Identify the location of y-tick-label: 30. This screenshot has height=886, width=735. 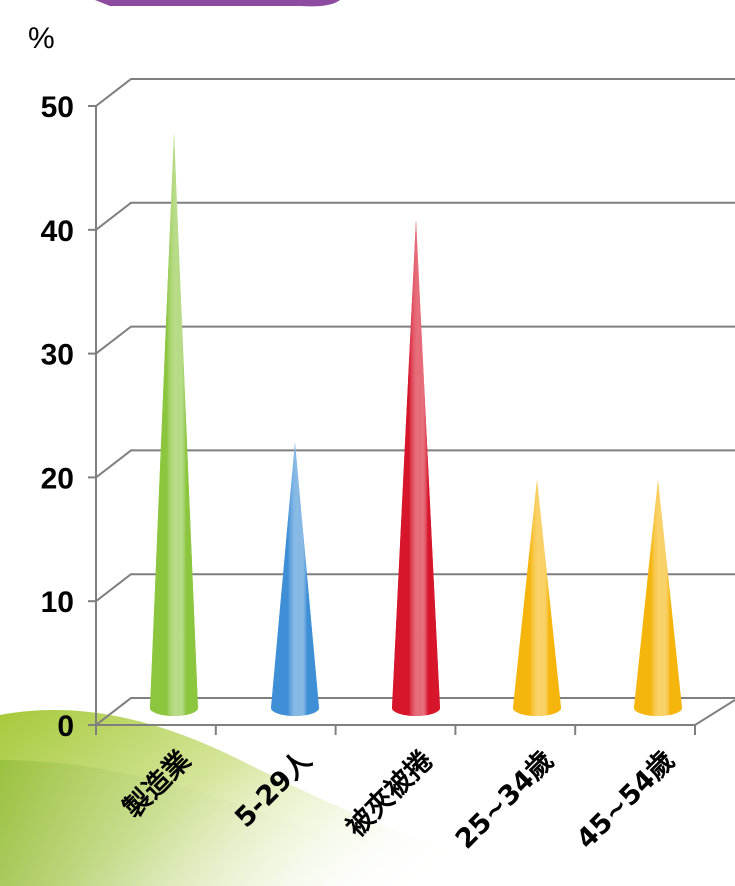
(57, 355).